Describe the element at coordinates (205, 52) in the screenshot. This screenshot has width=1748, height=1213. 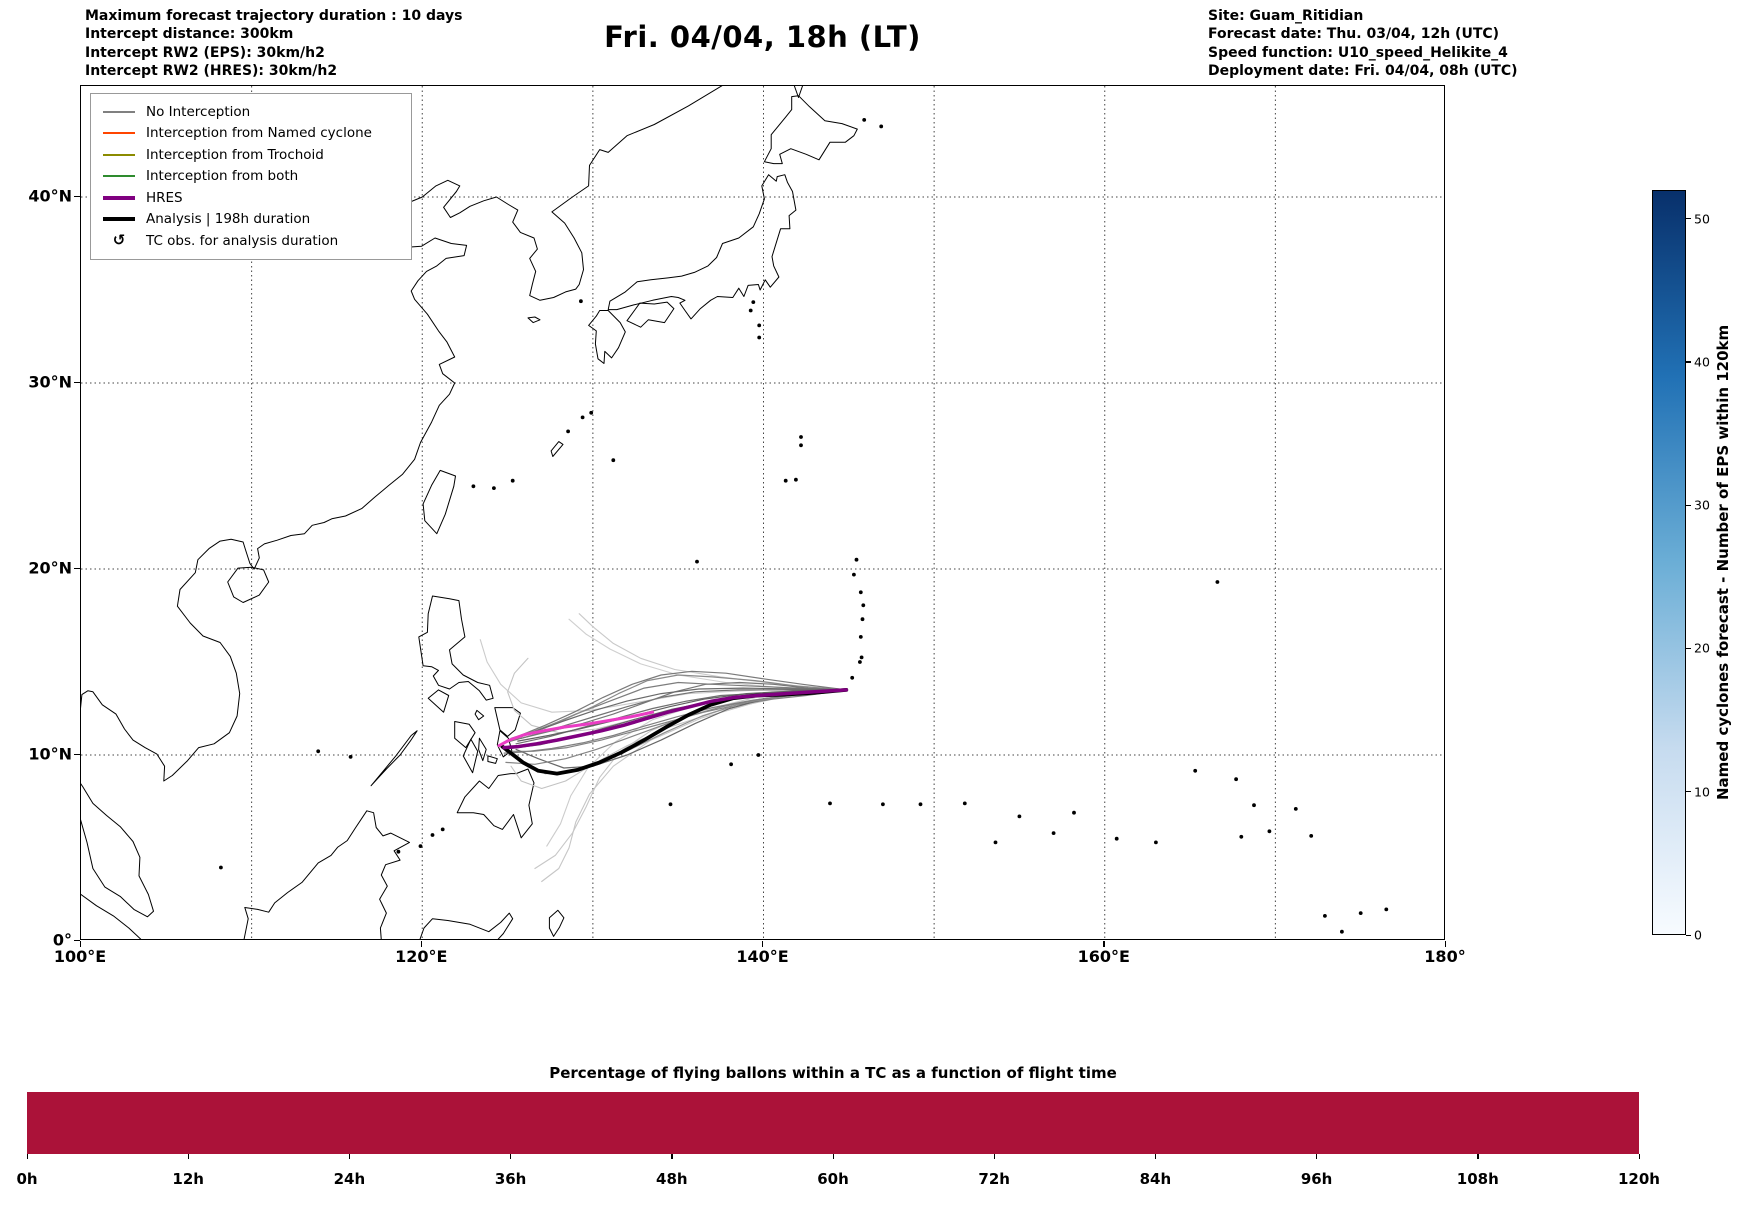
I see `param-line-3: Intercept RW2 (EPS): 30km/h2` at that location.